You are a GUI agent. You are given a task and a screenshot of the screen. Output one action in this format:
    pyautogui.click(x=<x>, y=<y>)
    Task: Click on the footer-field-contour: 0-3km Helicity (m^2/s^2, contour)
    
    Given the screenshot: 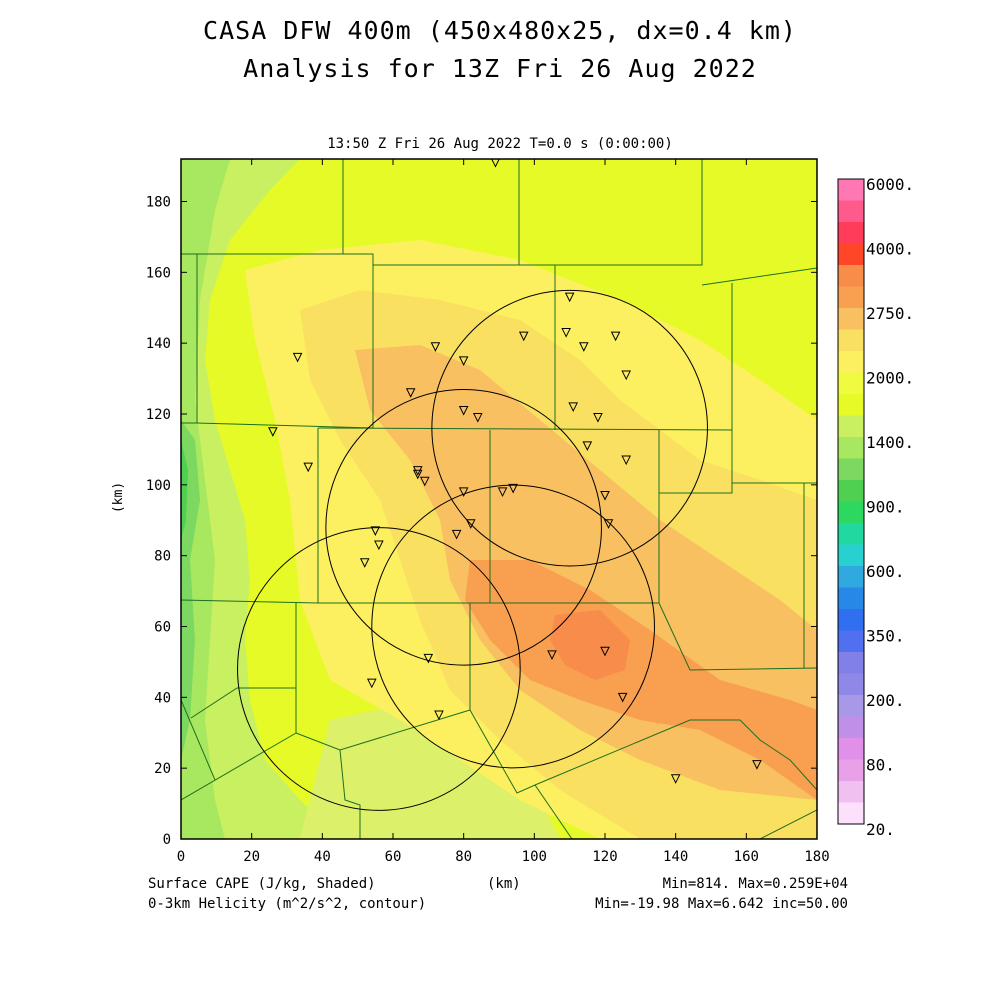 What is the action you would take?
    pyautogui.click(x=287, y=904)
    